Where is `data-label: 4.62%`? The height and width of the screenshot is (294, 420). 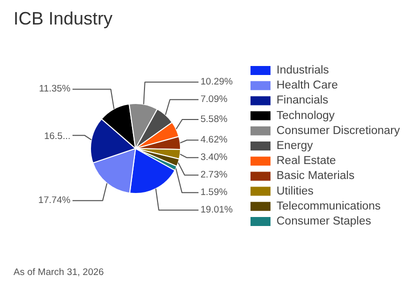
data-label: 4.62% is located at coordinates (214, 140).